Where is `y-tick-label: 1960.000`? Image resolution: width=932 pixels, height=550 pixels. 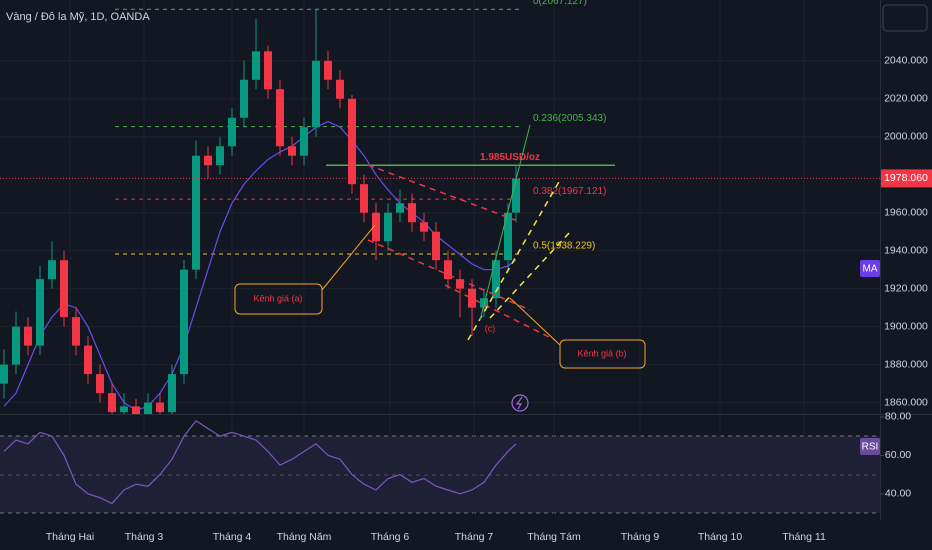 y-tick-label: 1960.000 is located at coordinates (906, 212).